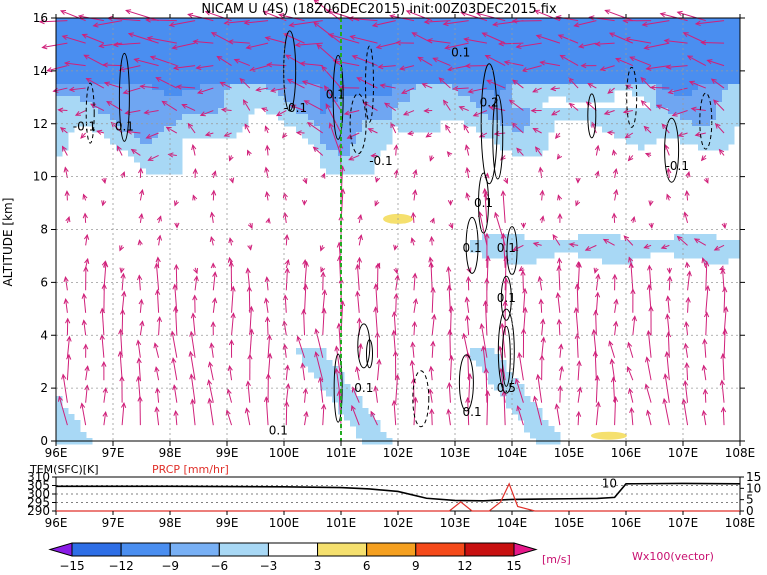 Image resolution: width=767 pixels, height=575 pixels. What do you see at coordinates (673, 556) in the screenshot?
I see `vector-legend: Wx100(vector)` at bounding box center [673, 556].